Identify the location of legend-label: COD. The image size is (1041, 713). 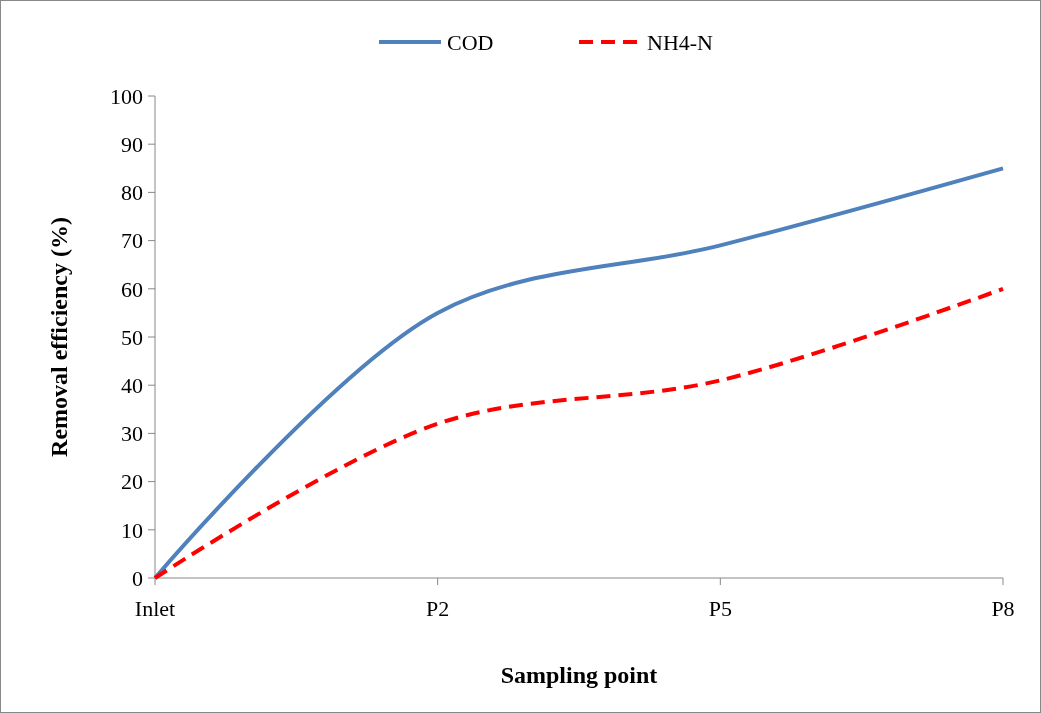
(470, 42).